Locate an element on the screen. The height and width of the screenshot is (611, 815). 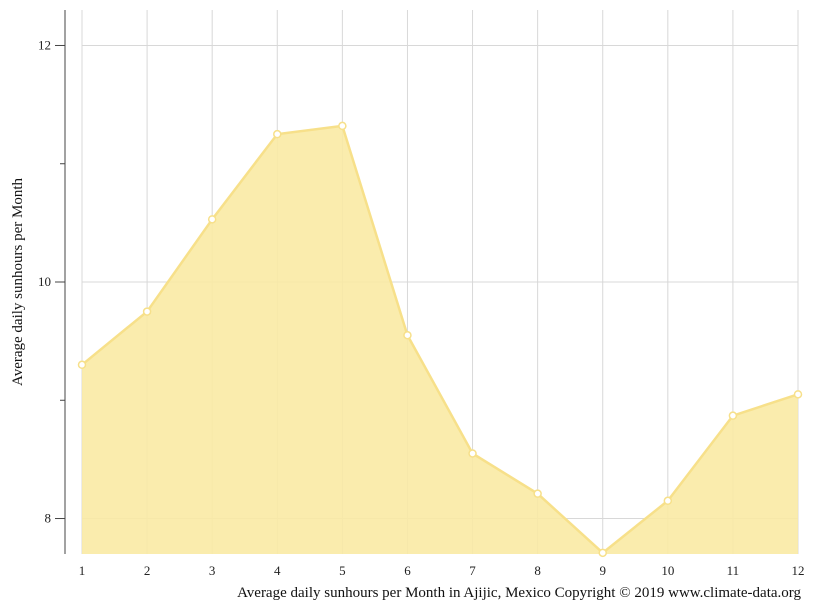
x-tick-label: 10 is located at coordinates (667, 570).